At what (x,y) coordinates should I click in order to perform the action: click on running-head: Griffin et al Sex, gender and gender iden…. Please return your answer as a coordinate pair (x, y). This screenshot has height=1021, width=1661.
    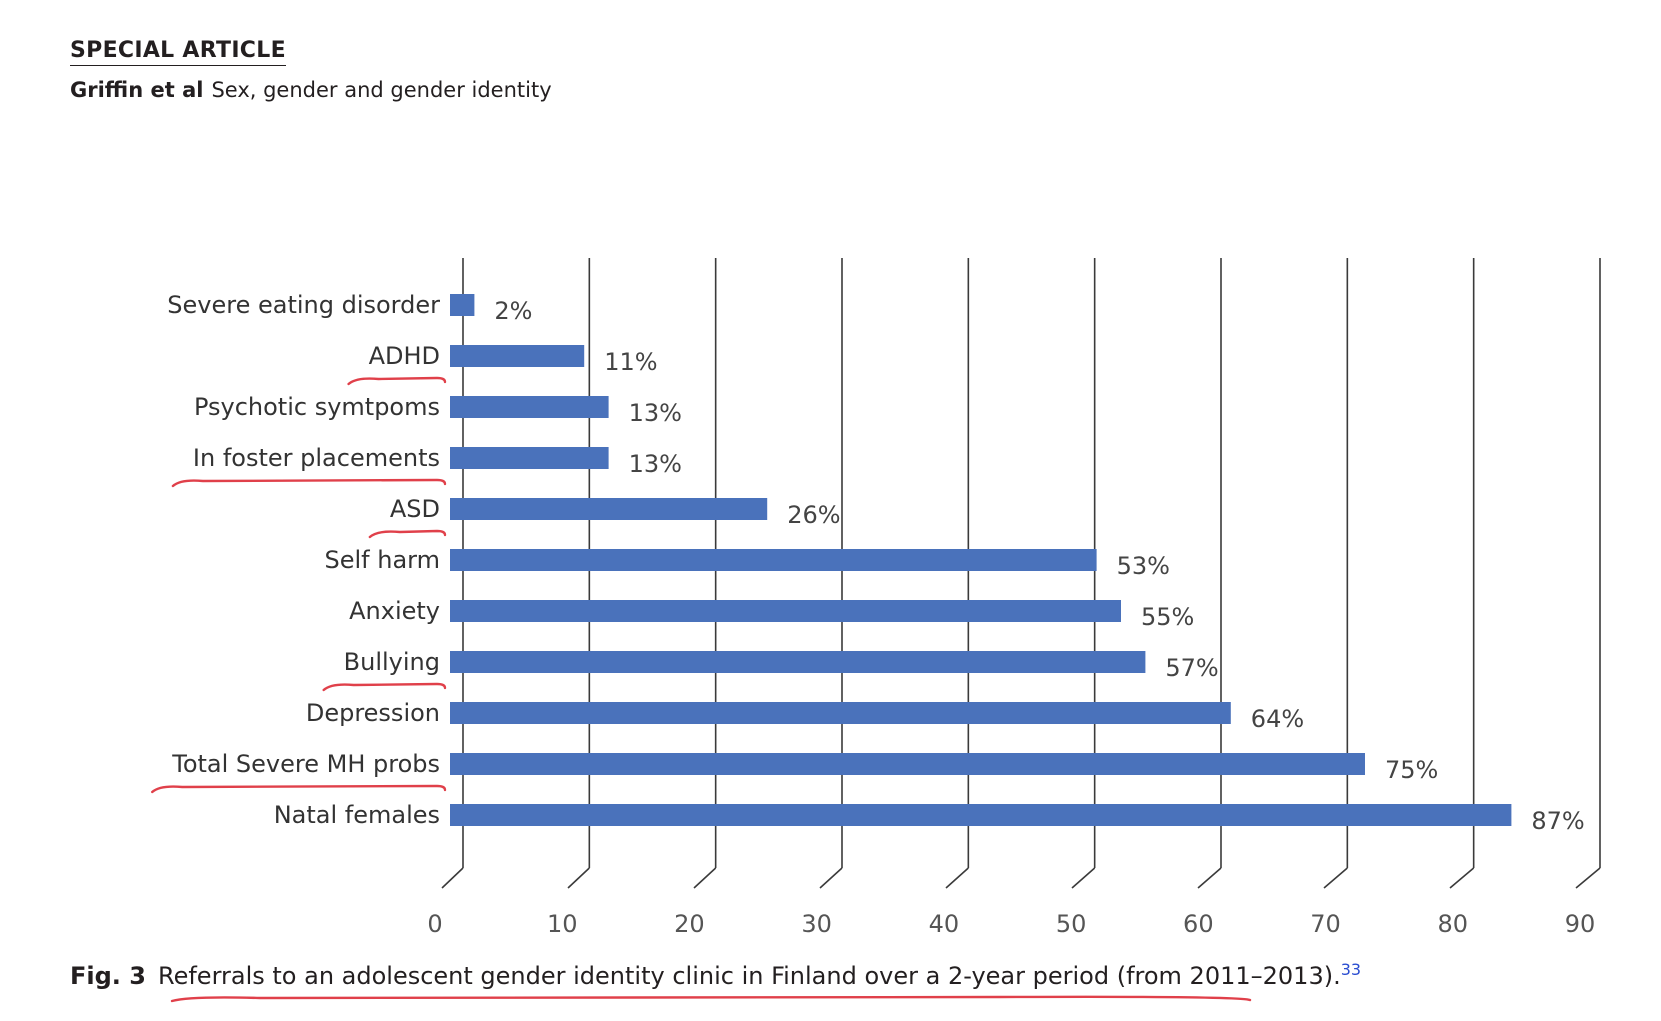
    Looking at the image, I should click on (311, 90).